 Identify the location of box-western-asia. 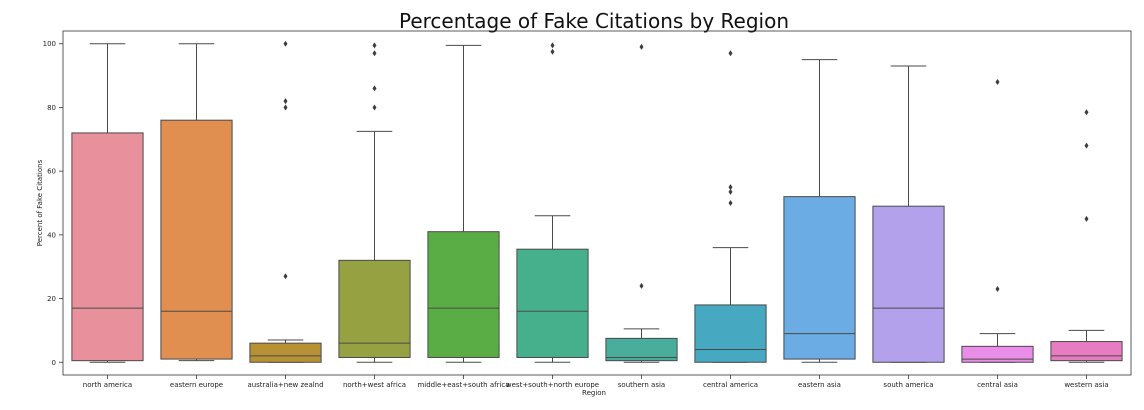
(1086, 236).